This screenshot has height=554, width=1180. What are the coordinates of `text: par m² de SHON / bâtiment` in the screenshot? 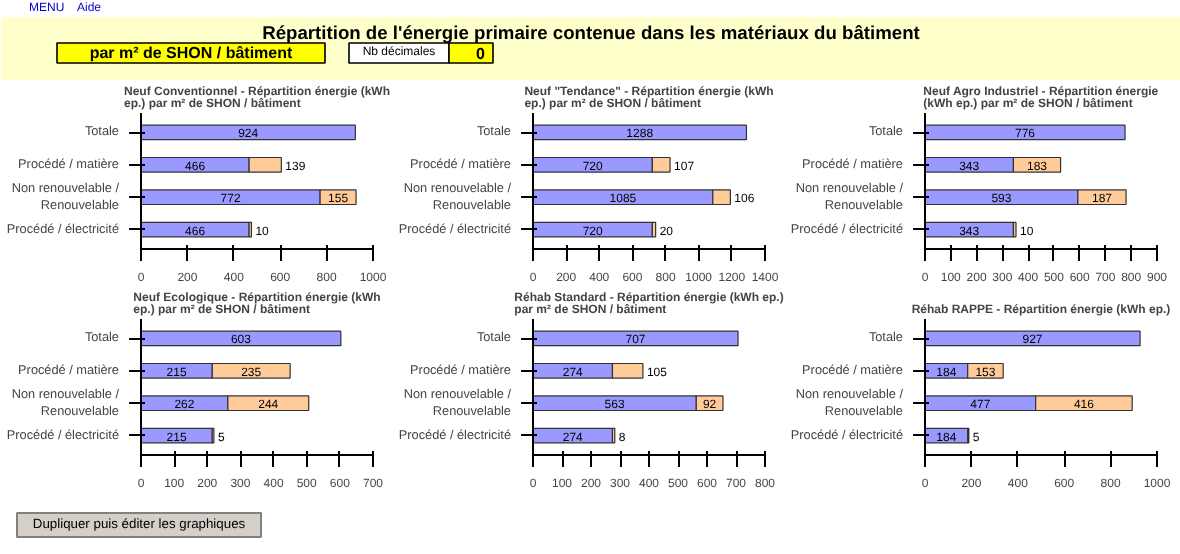 It's located at (191, 53).